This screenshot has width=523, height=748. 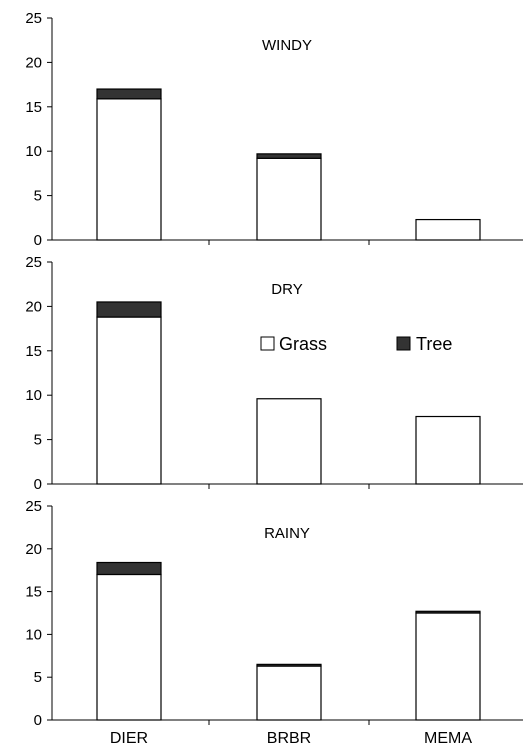 What do you see at coordinates (267, 343) in the screenshot?
I see `legend-swatch-grass` at bounding box center [267, 343].